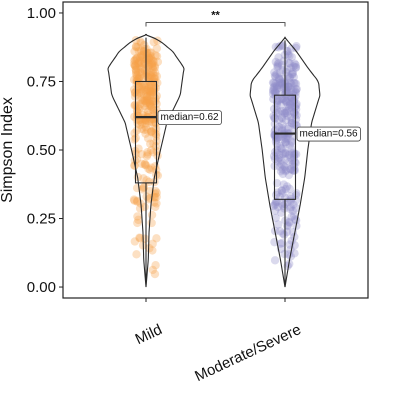 The image size is (410, 410). I want to click on median-label: median=0.56, so click(329, 134).